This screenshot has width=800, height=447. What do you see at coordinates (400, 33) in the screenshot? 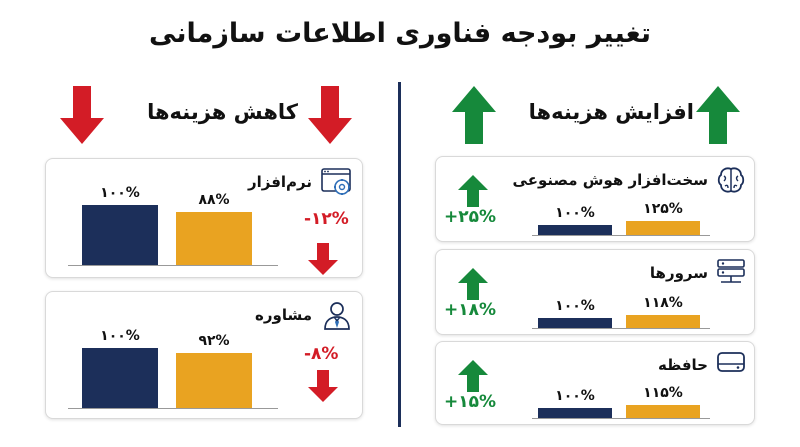
I see `page-title: تغییر بودجه فناوری اطلاعات سازمانی` at bounding box center [400, 33].